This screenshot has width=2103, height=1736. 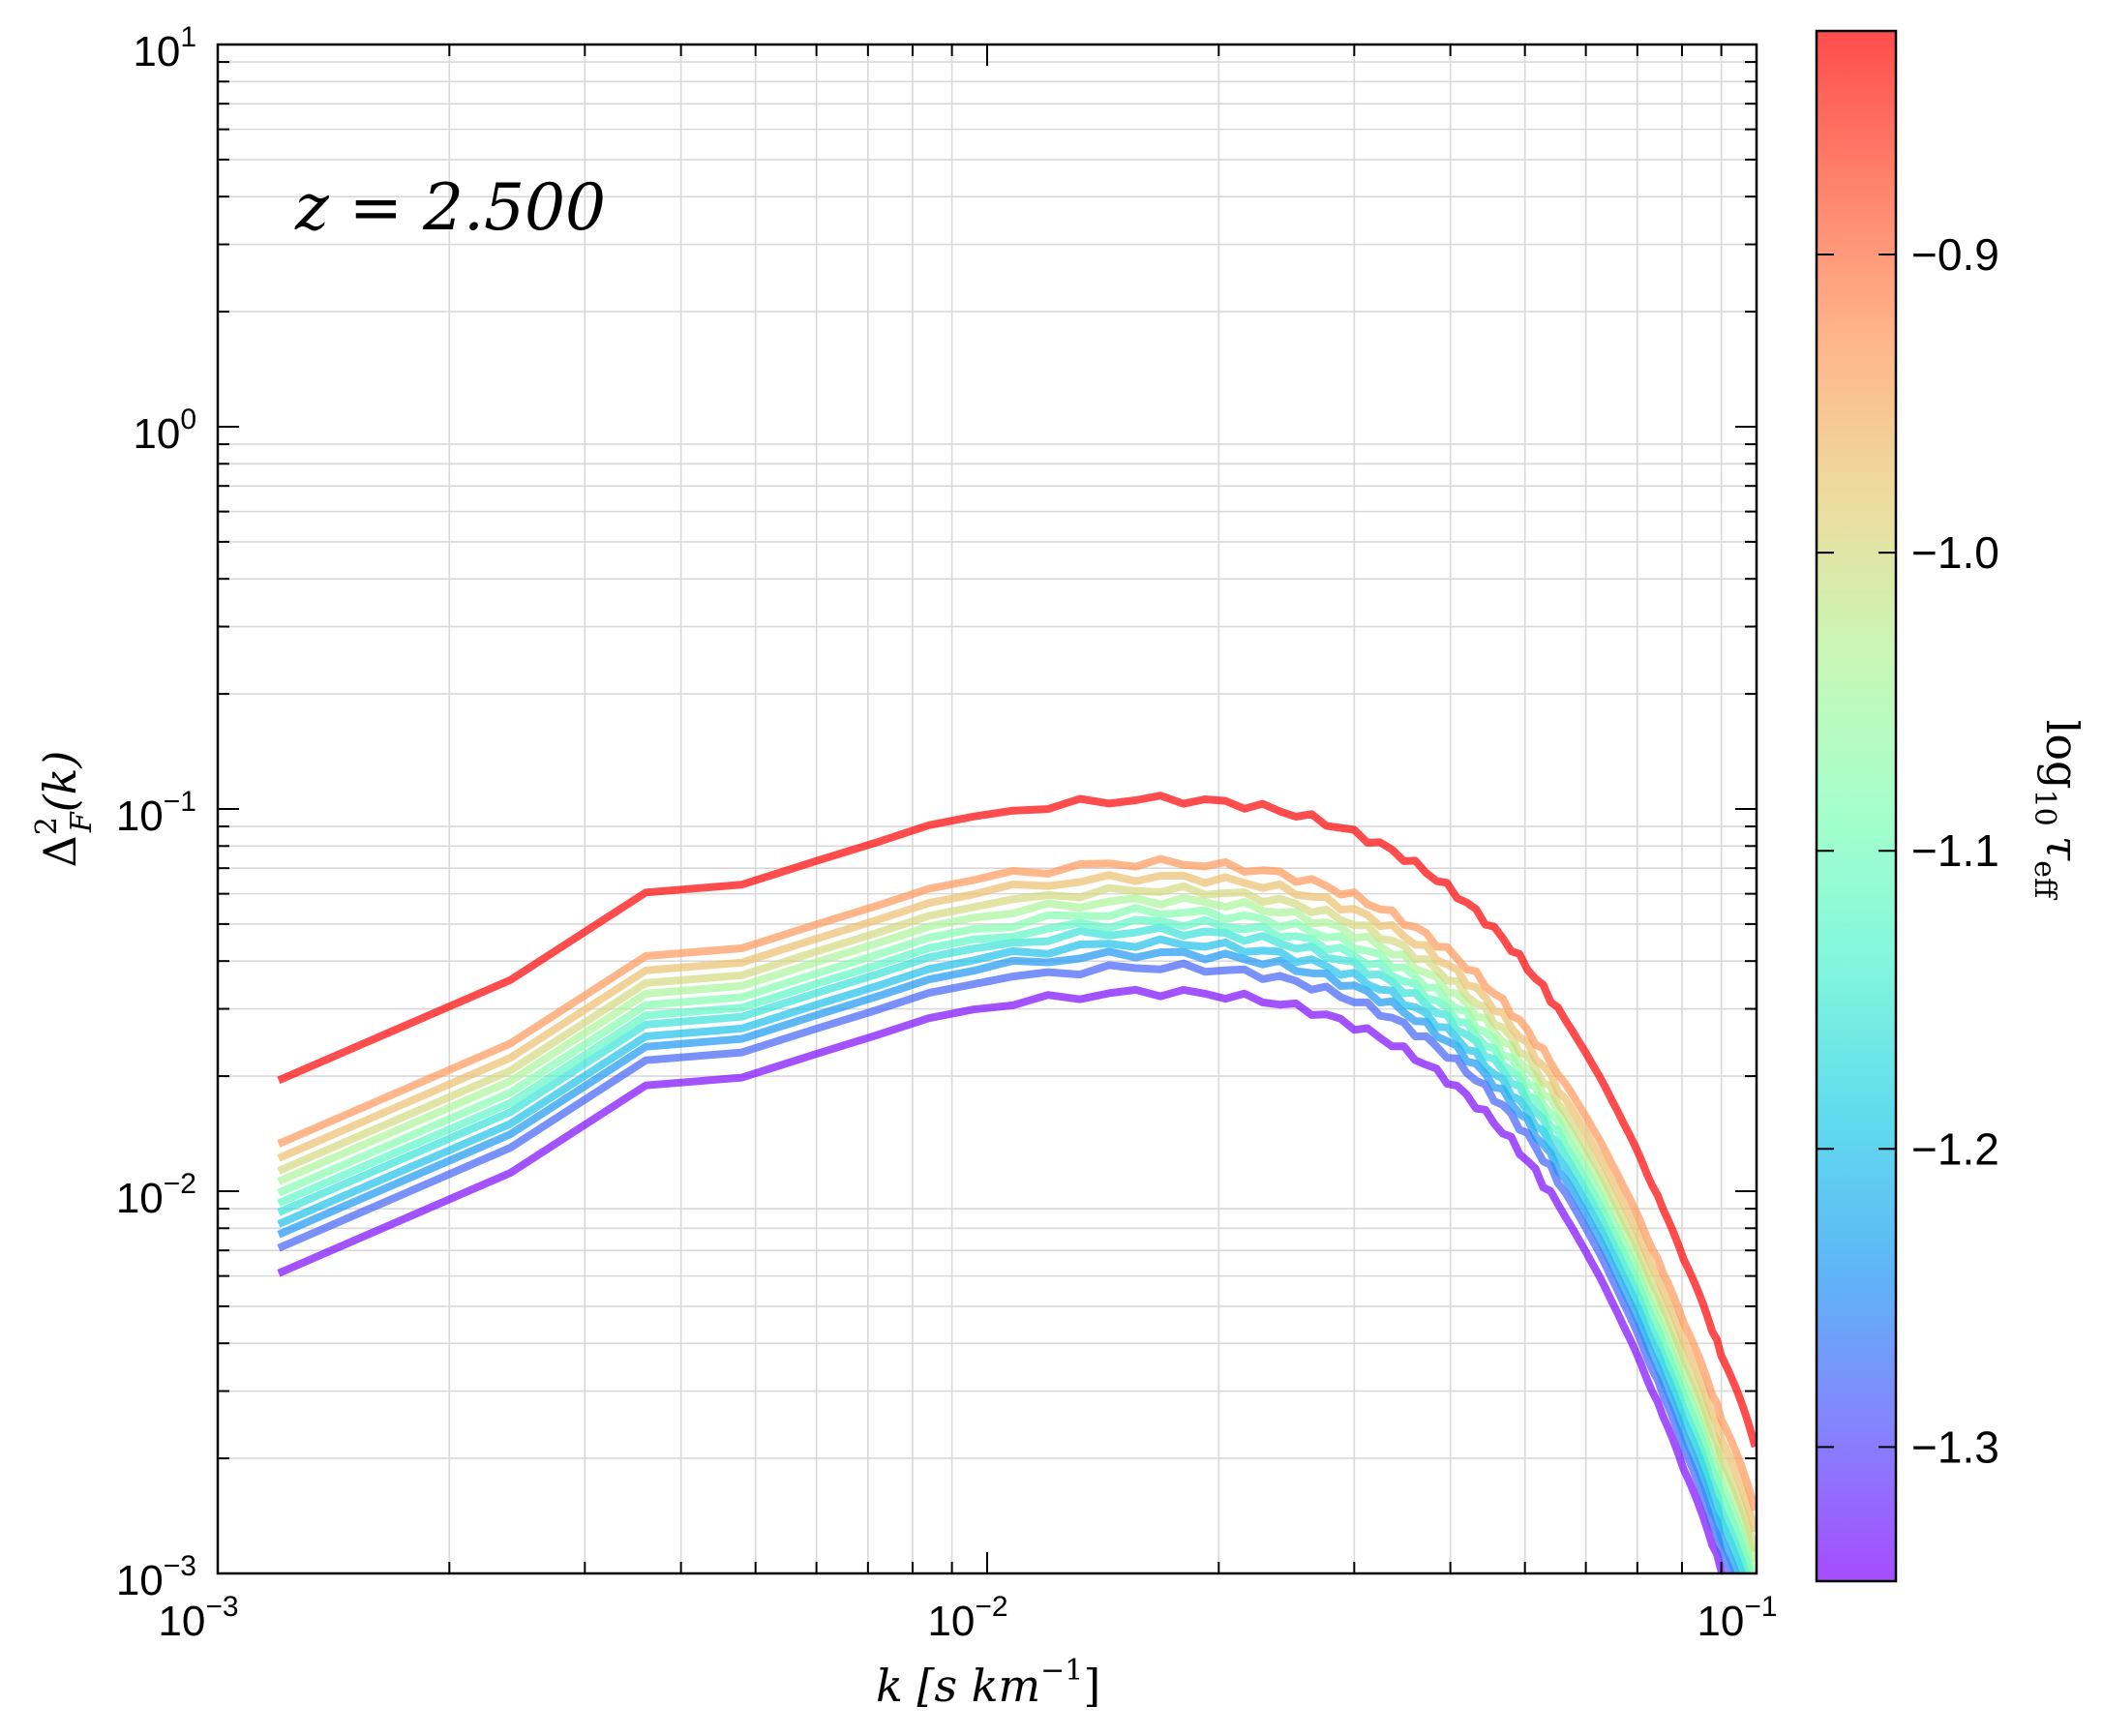 What do you see at coordinates (1955, 850) in the screenshot?
I see `colorbar-tick-label: −1.1` at bounding box center [1955, 850].